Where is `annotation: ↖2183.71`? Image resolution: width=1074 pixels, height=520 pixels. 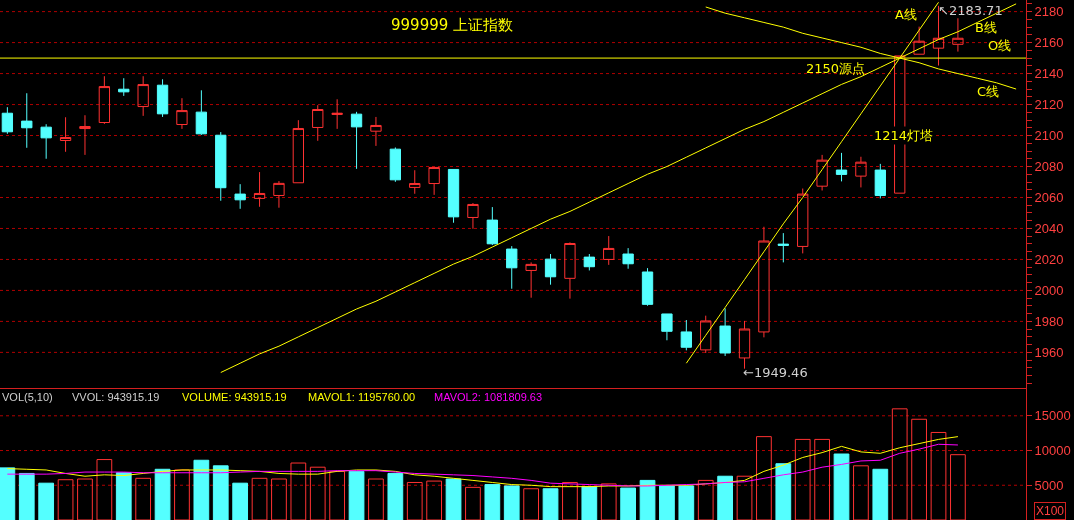
annotation: ↖2183.71 is located at coordinates (970, 10).